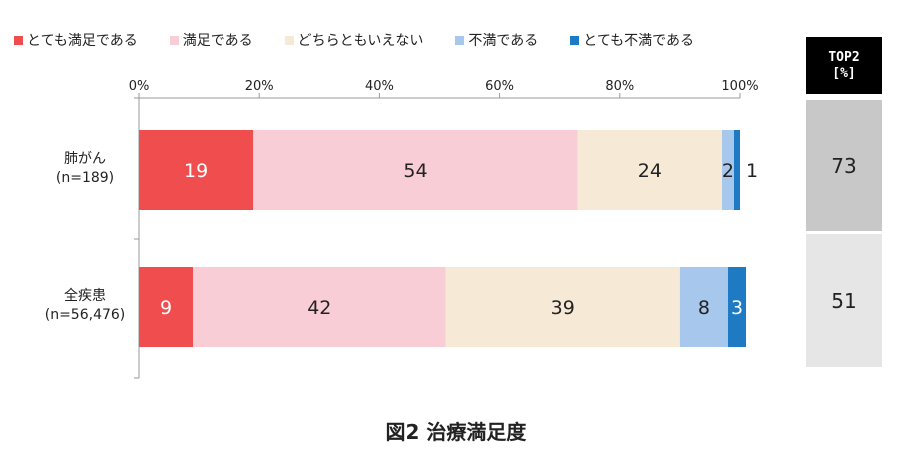 The width and height of the screenshot is (912, 463). I want to click on category-label: 肺がん (n=189), so click(85, 169).